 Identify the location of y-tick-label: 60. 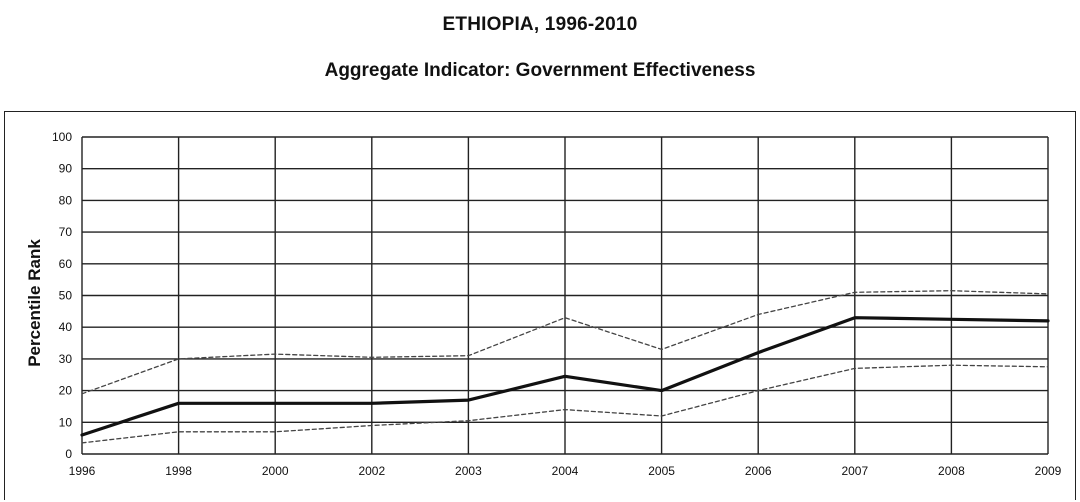
(66, 264).